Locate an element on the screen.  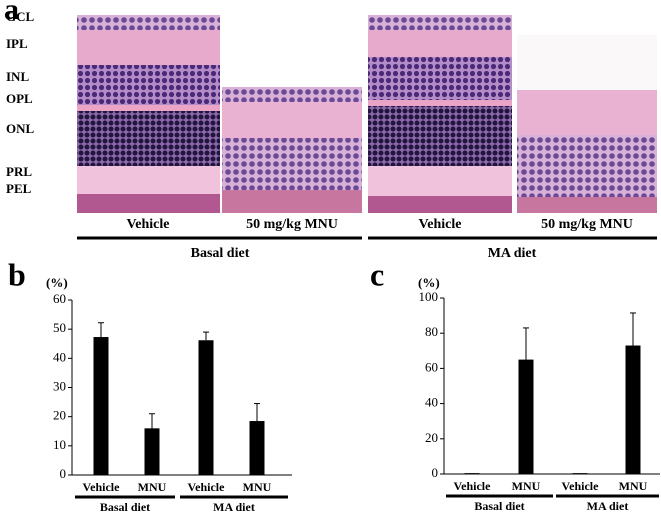
y-tick-label: 100 is located at coordinates (429, 296).